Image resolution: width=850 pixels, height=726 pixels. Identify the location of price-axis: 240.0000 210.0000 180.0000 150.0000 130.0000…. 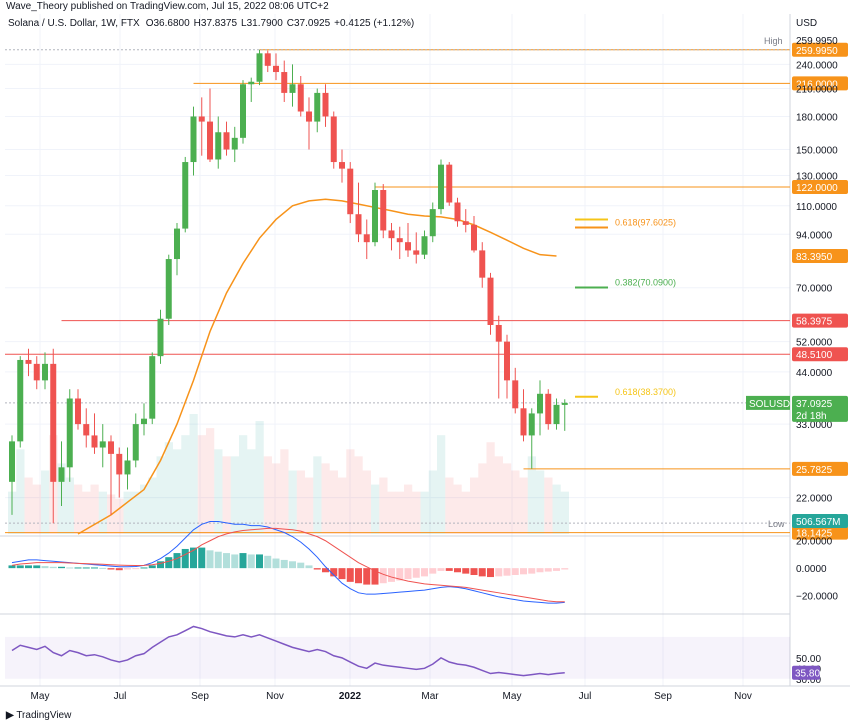
(797, 283).